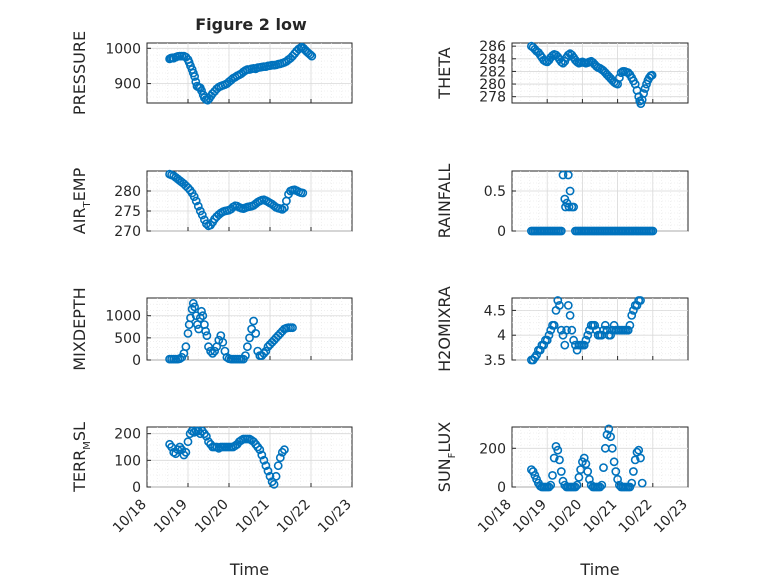 The width and height of the screenshot is (778, 583). I want to click on y-tick-label: 282, so click(492, 72).